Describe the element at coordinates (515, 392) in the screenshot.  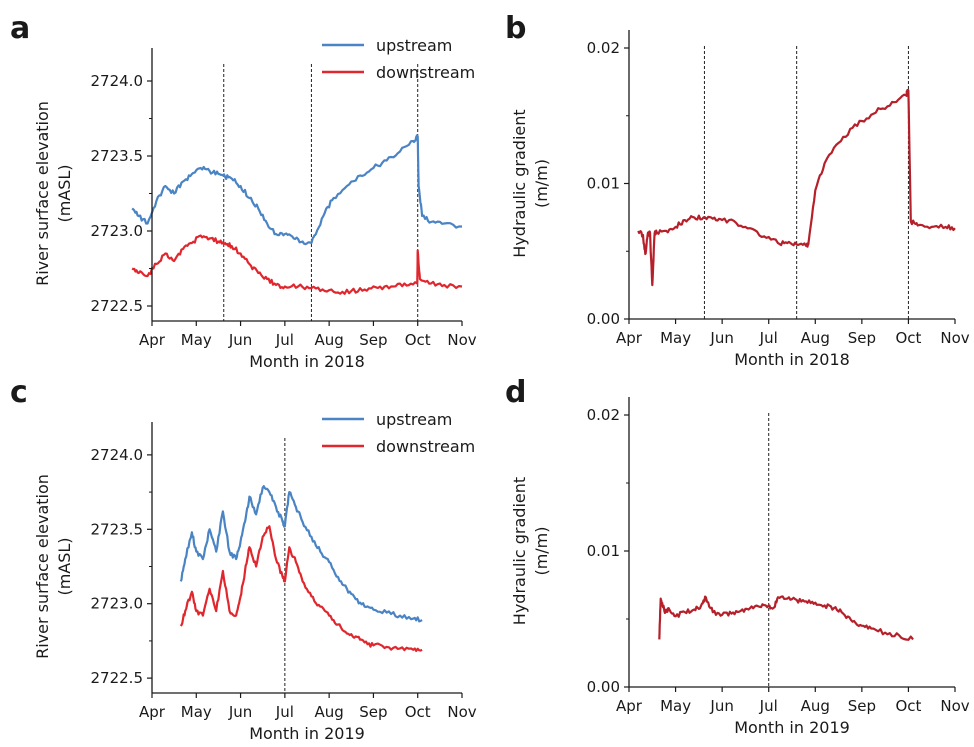
I see `panel-d-letter: d` at that location.